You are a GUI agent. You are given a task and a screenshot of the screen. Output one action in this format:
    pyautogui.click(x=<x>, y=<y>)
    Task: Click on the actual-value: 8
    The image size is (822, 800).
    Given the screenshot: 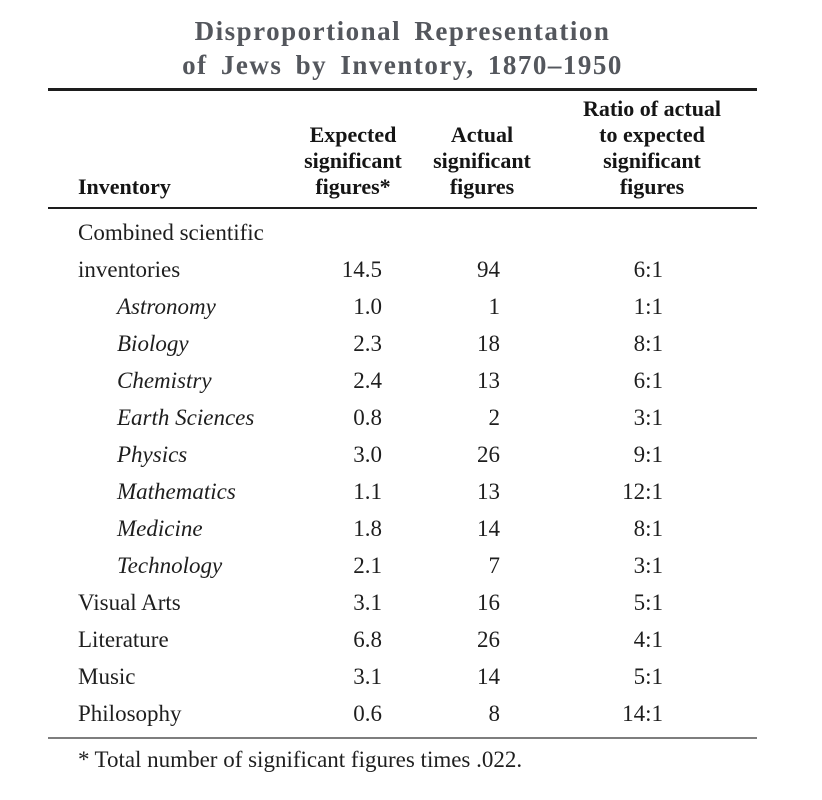 What is the action you would take?
    pyautogui.click(x=494, y=713)
    